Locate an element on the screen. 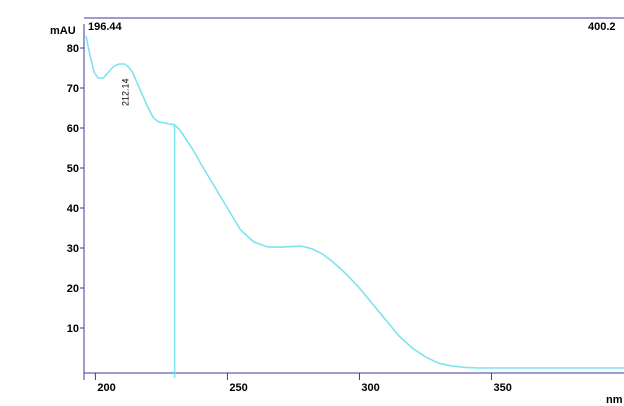  y-ticks: 10 20 30 40 50 60 70 80 is located at coordinates (75, 189).